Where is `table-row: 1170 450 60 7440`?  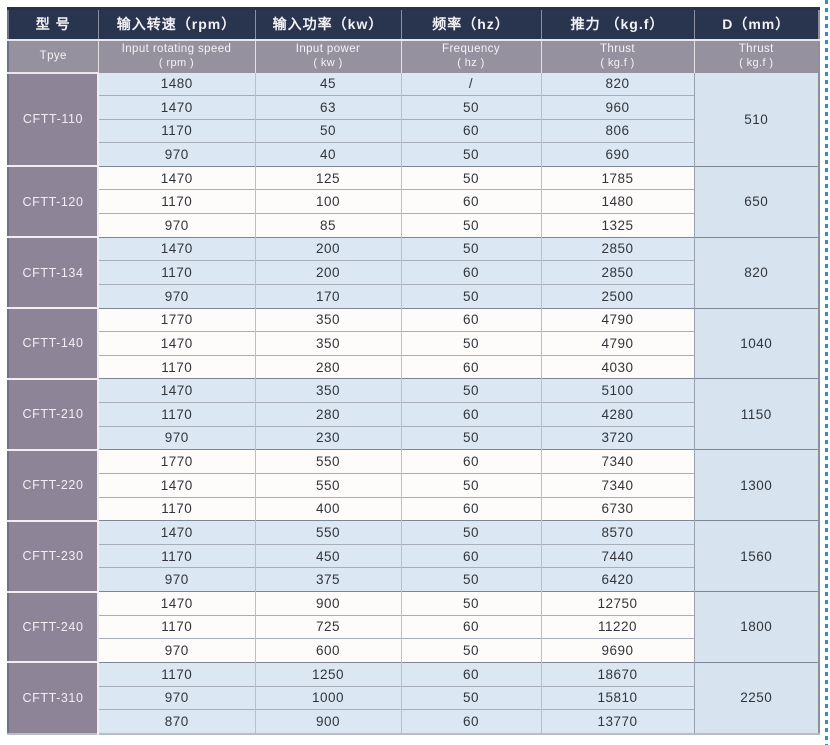
table-row: 1170 450 60 7440 is located at coordinates (413, 555).